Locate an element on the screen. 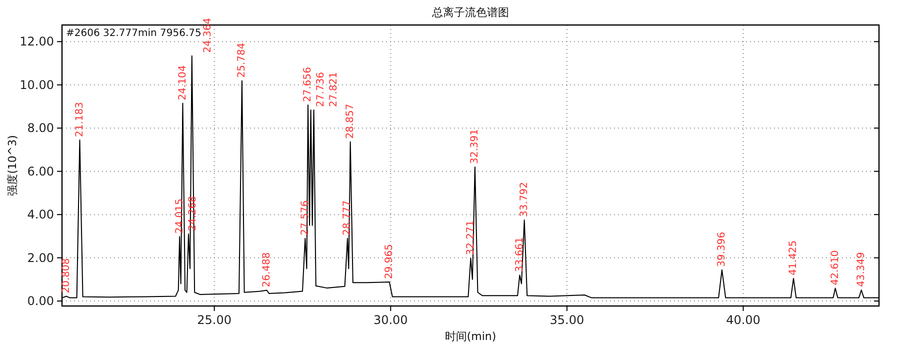 This screenshot has width=903, height=351. annotation: 27.736 is located at coordinates (321, 89).